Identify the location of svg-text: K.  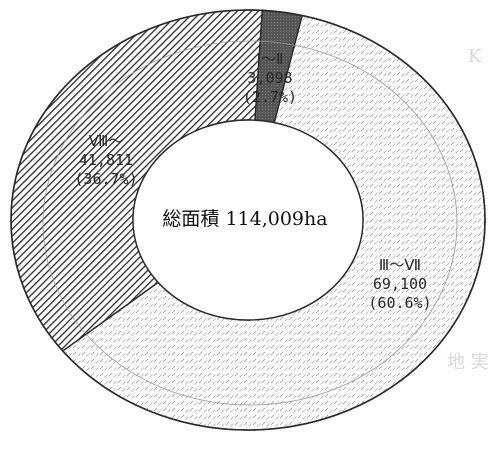
(475, 56).